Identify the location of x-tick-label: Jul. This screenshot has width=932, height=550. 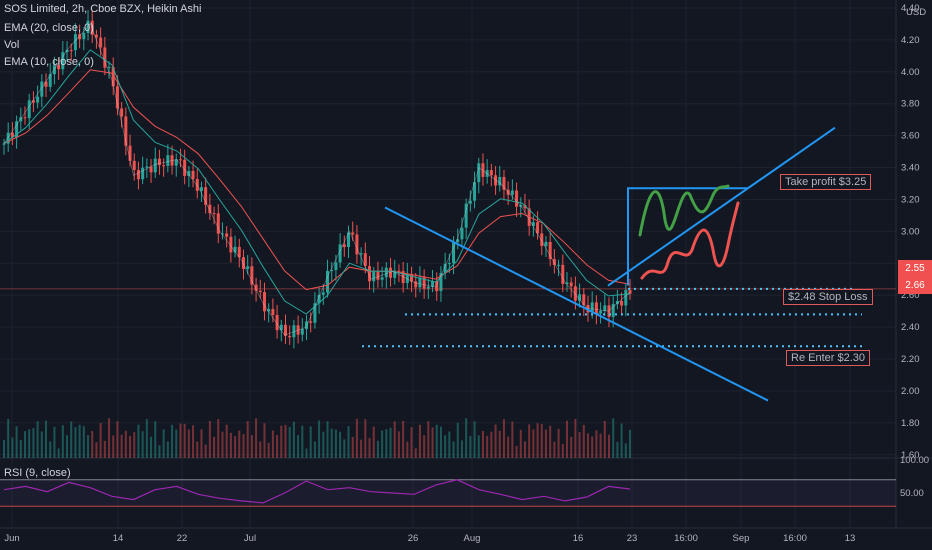
(250, 538).